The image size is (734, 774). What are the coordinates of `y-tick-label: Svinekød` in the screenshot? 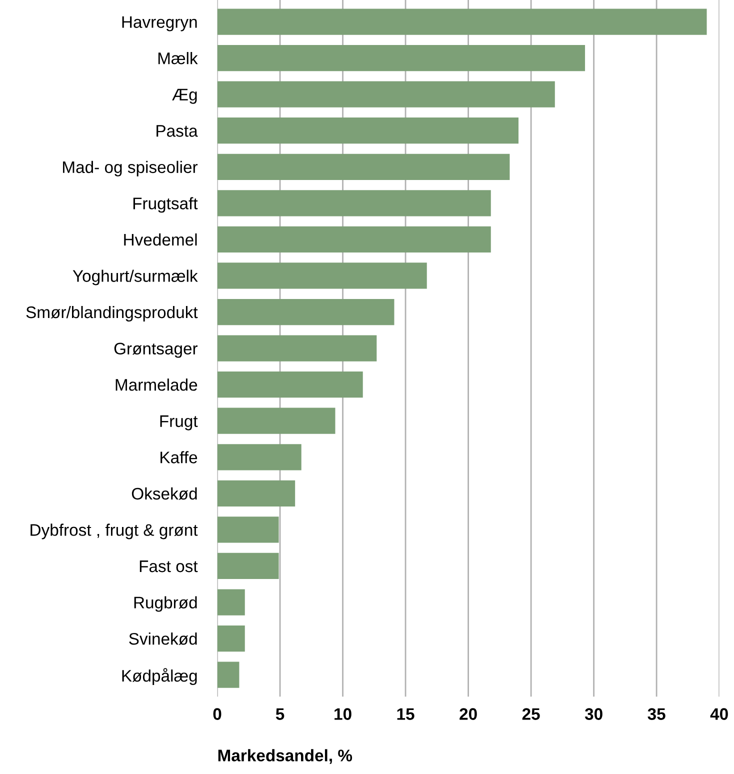 It's located at (163, 638).